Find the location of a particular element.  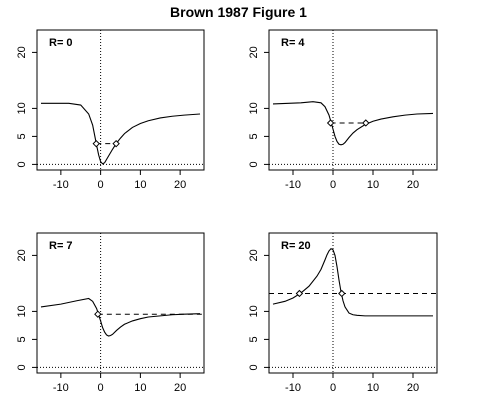

panel-label: R= 7 is located at coordinates (61, 246).